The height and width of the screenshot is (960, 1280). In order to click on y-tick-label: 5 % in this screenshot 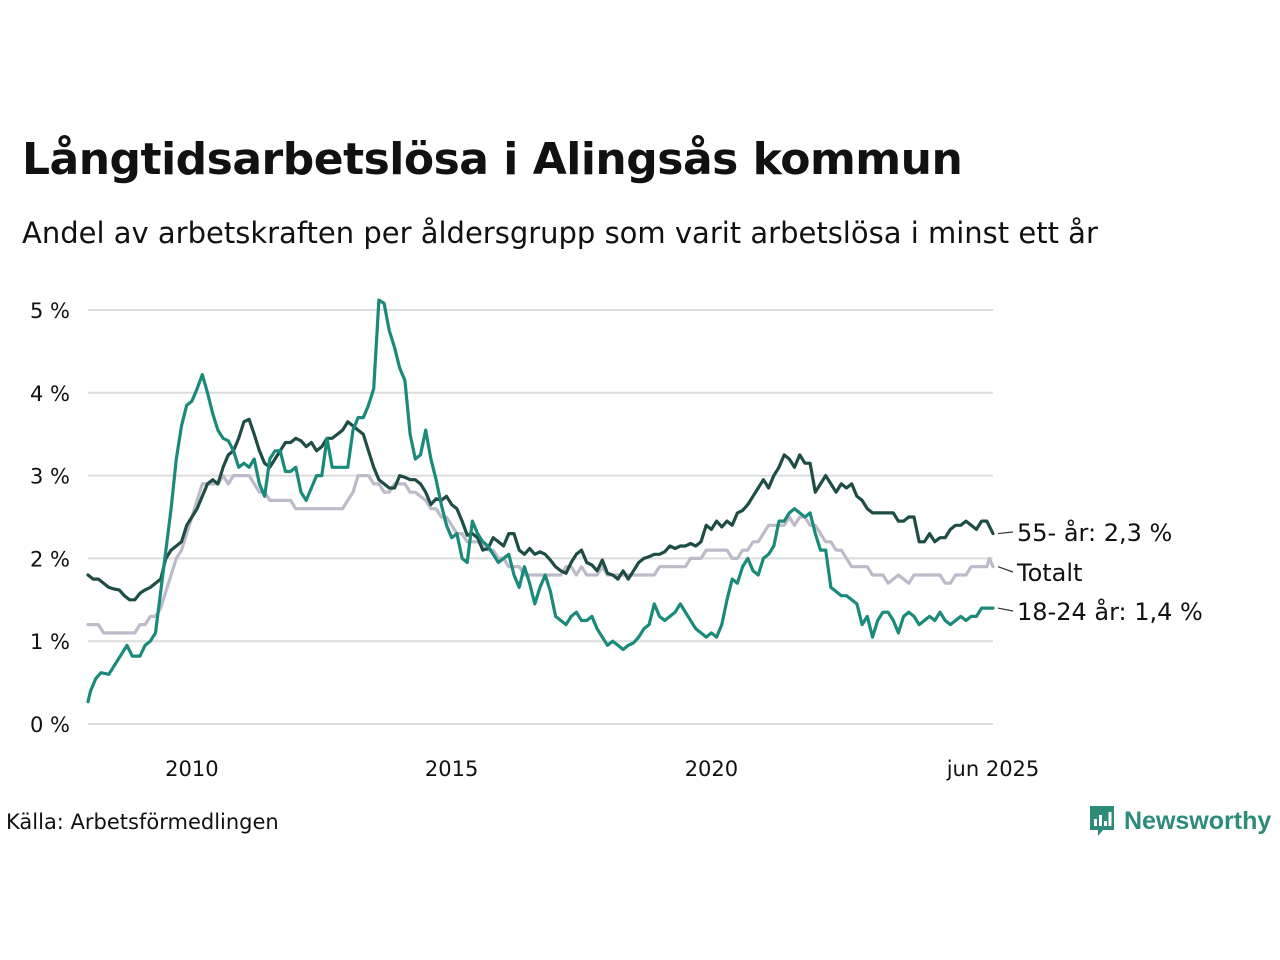, I will do `click(50, 311)`.